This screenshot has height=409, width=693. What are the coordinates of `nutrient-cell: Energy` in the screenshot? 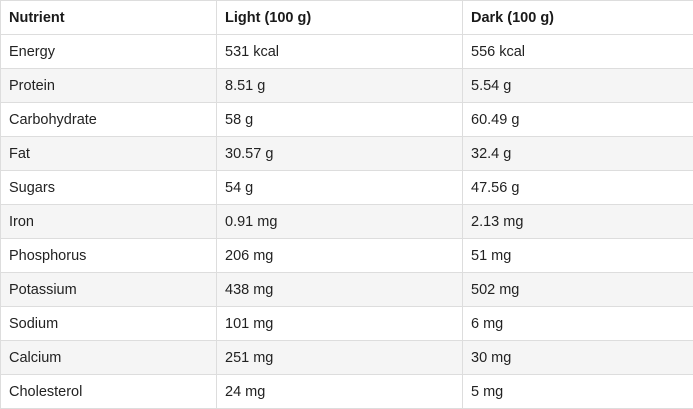 It's located at (109, 52).